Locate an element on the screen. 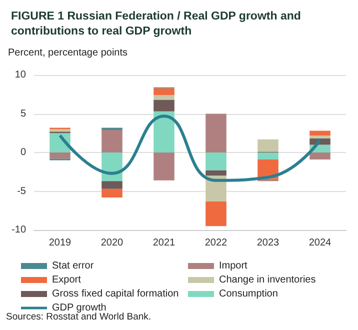  x-tick-label: 2024 is located at coordinates (320, 243).